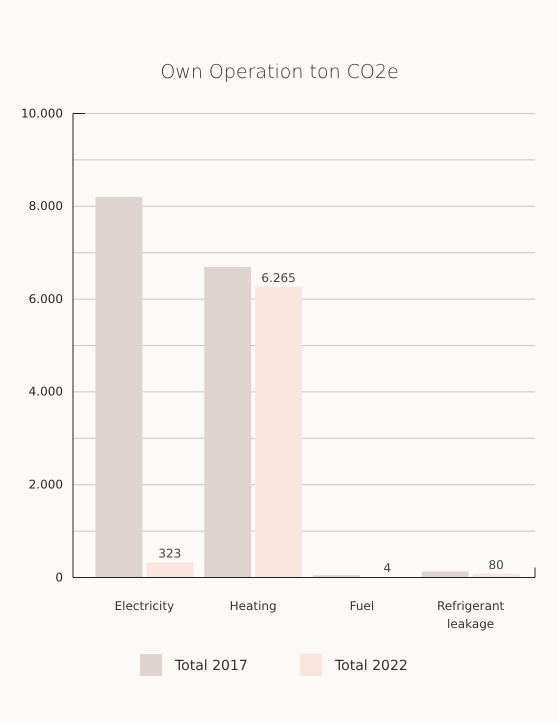  I want to click on y-tick-label: 0, so click(59, 577).